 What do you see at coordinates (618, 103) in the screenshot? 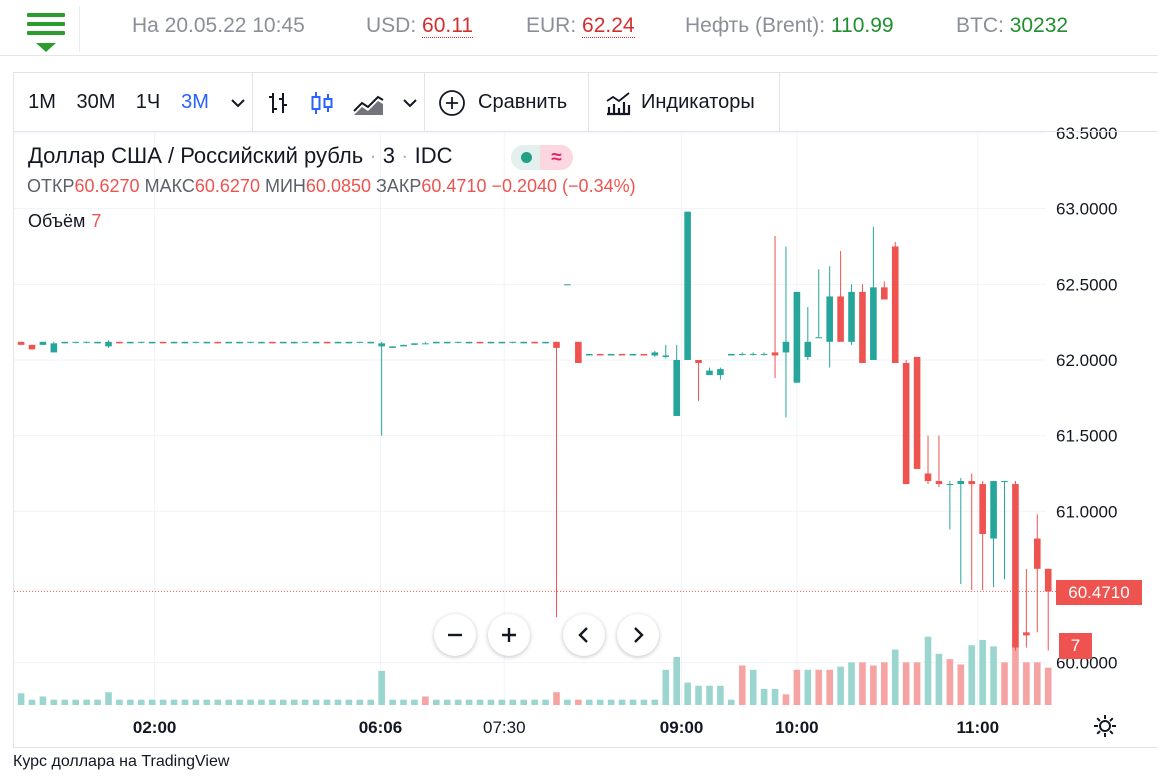
I see `indicators-icon` at bounding box center [618, 103].